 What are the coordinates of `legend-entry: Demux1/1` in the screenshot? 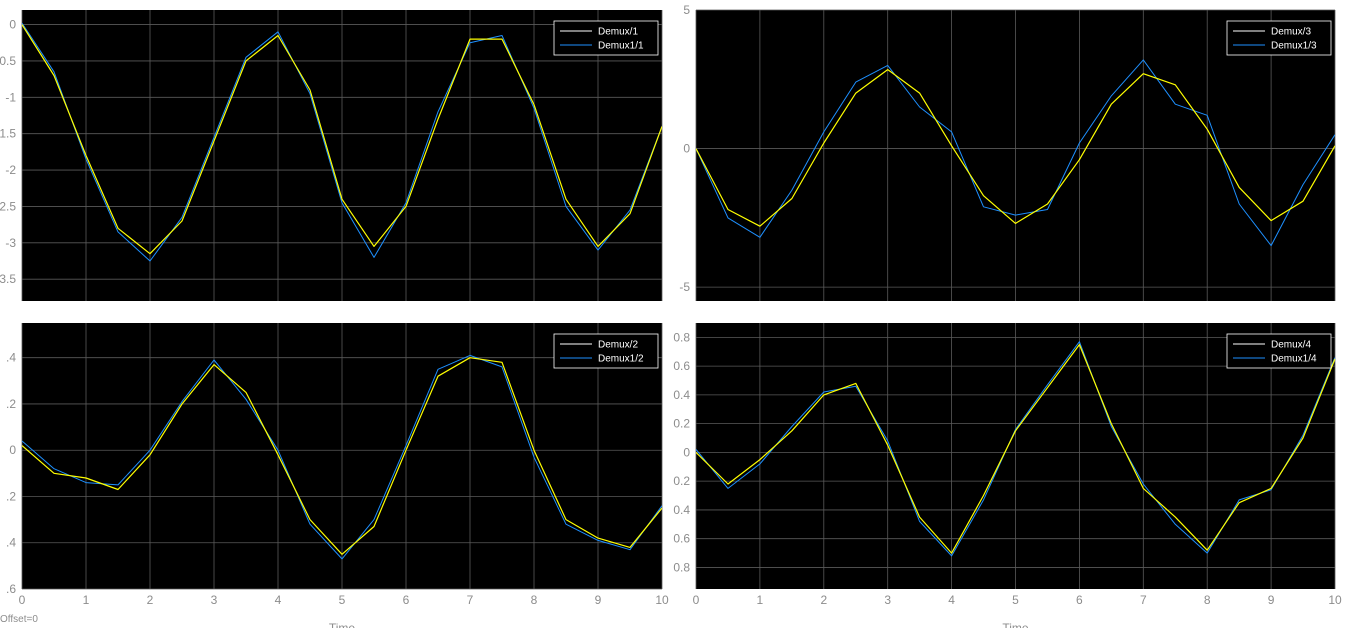 It's located at (621, 46).